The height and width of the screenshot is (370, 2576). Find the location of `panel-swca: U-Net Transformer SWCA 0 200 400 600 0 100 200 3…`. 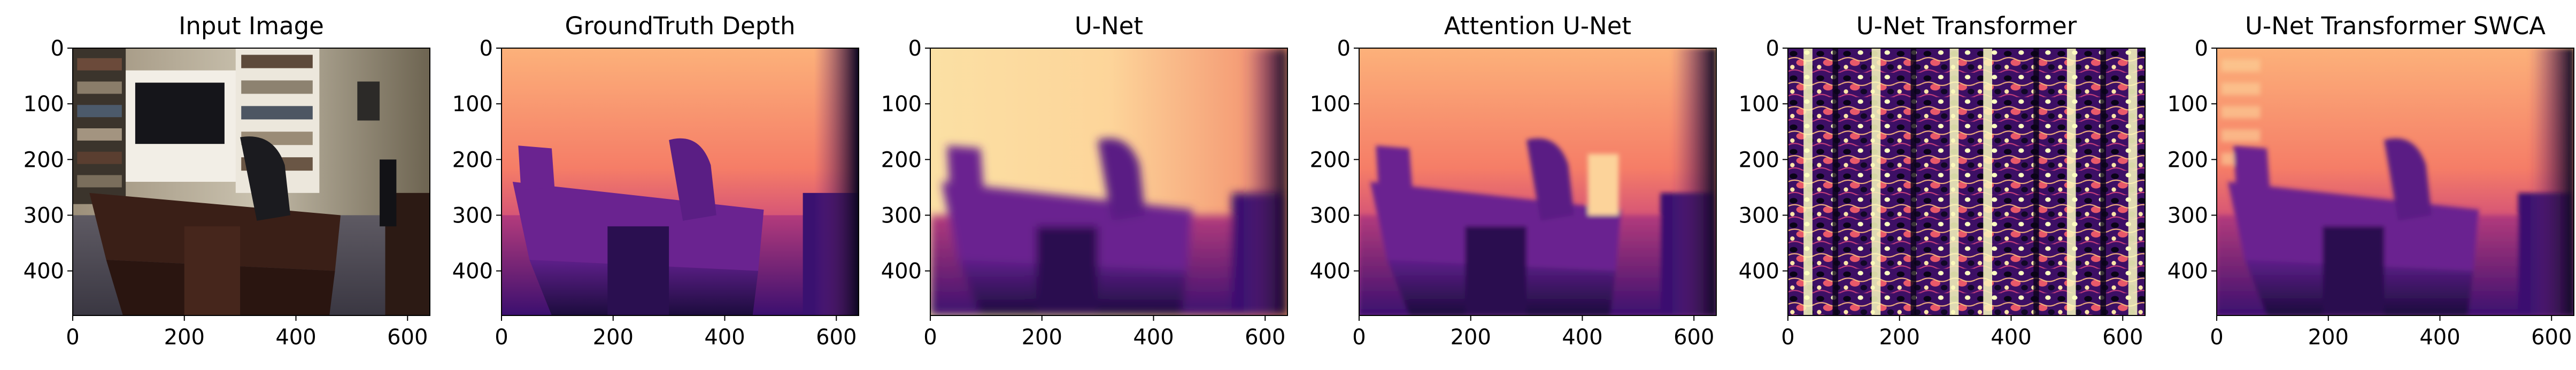

panel-swca: U-Net Transformer SWCA 0 200 400 600 0 100 200 3… is located at coordinates (2371, 181).